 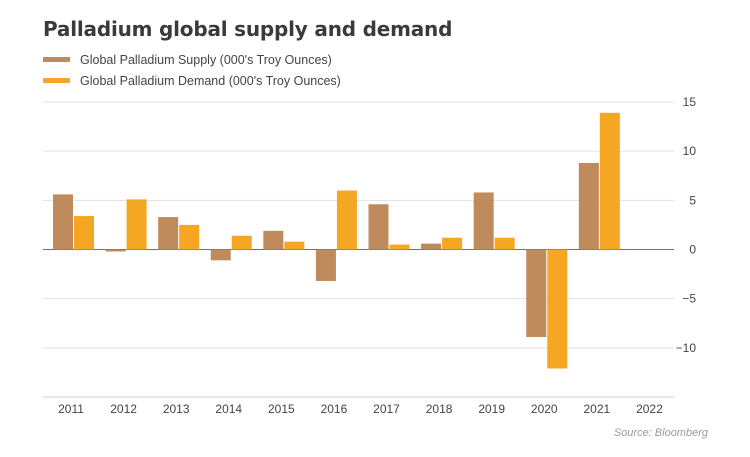 What do you see at coordinates (136, 224) in the screenshot?
I see `bar-demand-2012` at bounding box center [136, 224].